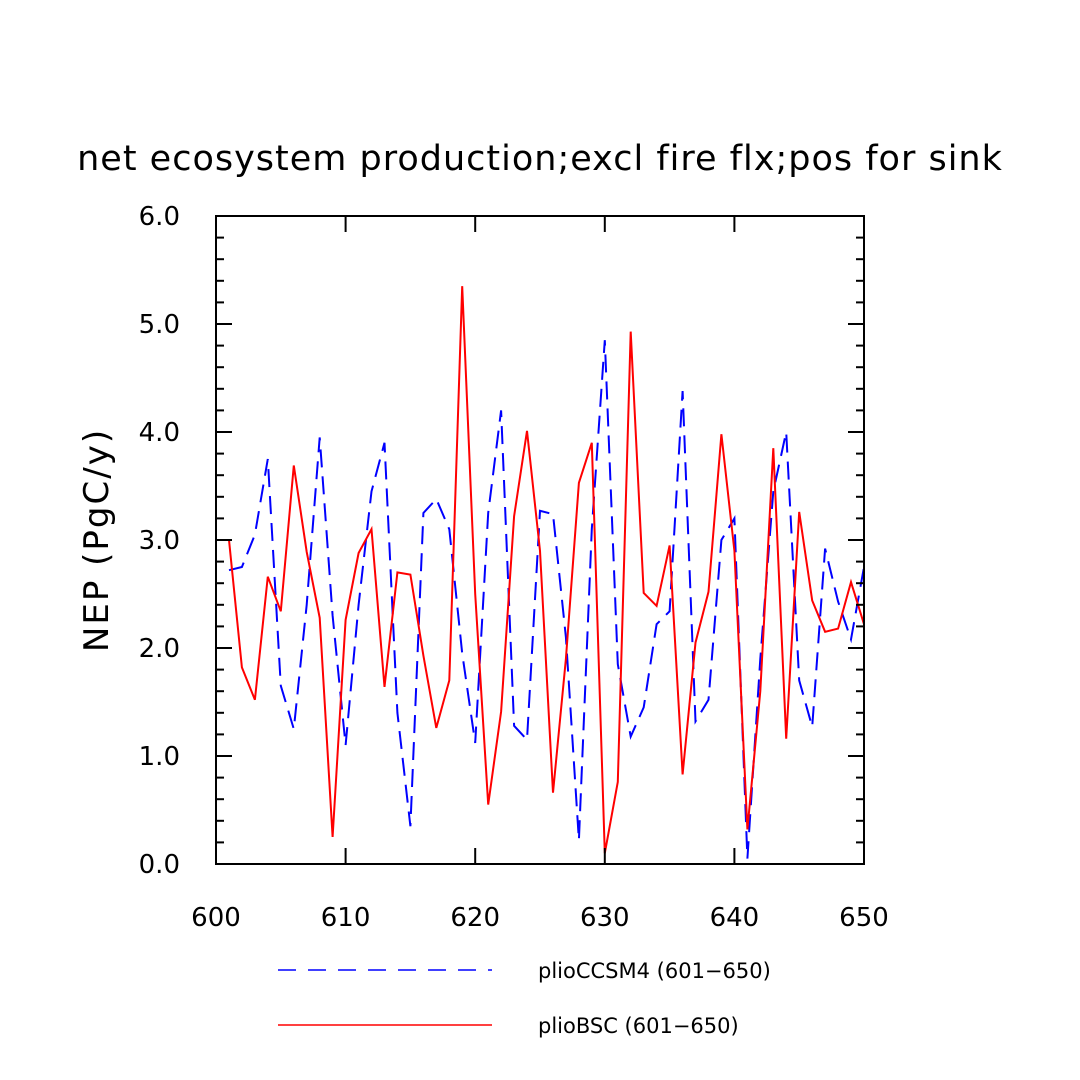 The image size is (1080, 1080). I want to click on x-tick-label: 610, so click(346, 918).